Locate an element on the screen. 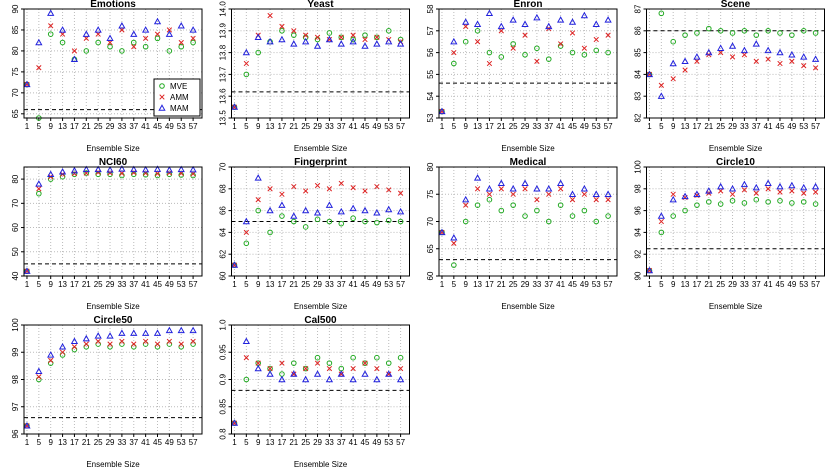 This screenshot has width=830, height=475. y-tick-label: 100 is located at coordinates (15, 325).